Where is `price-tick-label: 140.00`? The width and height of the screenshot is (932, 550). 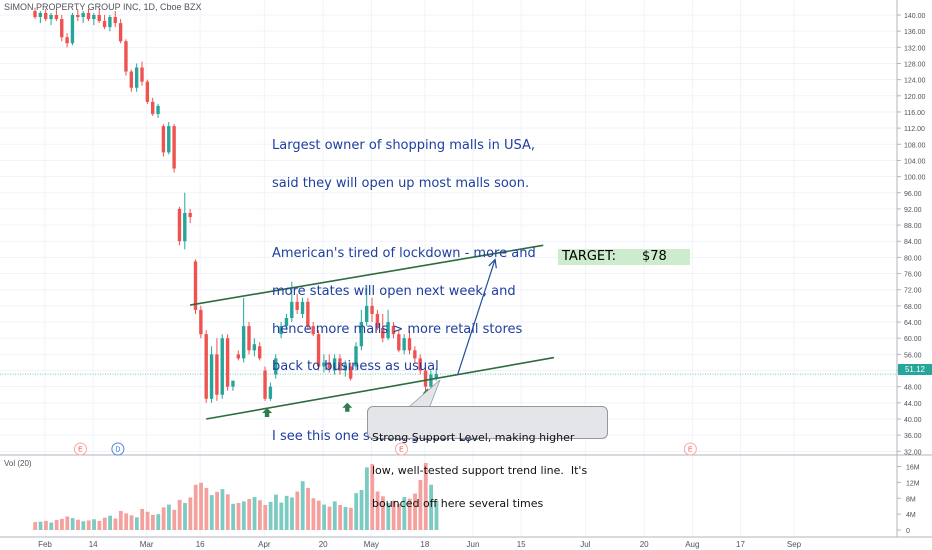
price-tick-label: 140.00 is located at coordinates (915, 16).